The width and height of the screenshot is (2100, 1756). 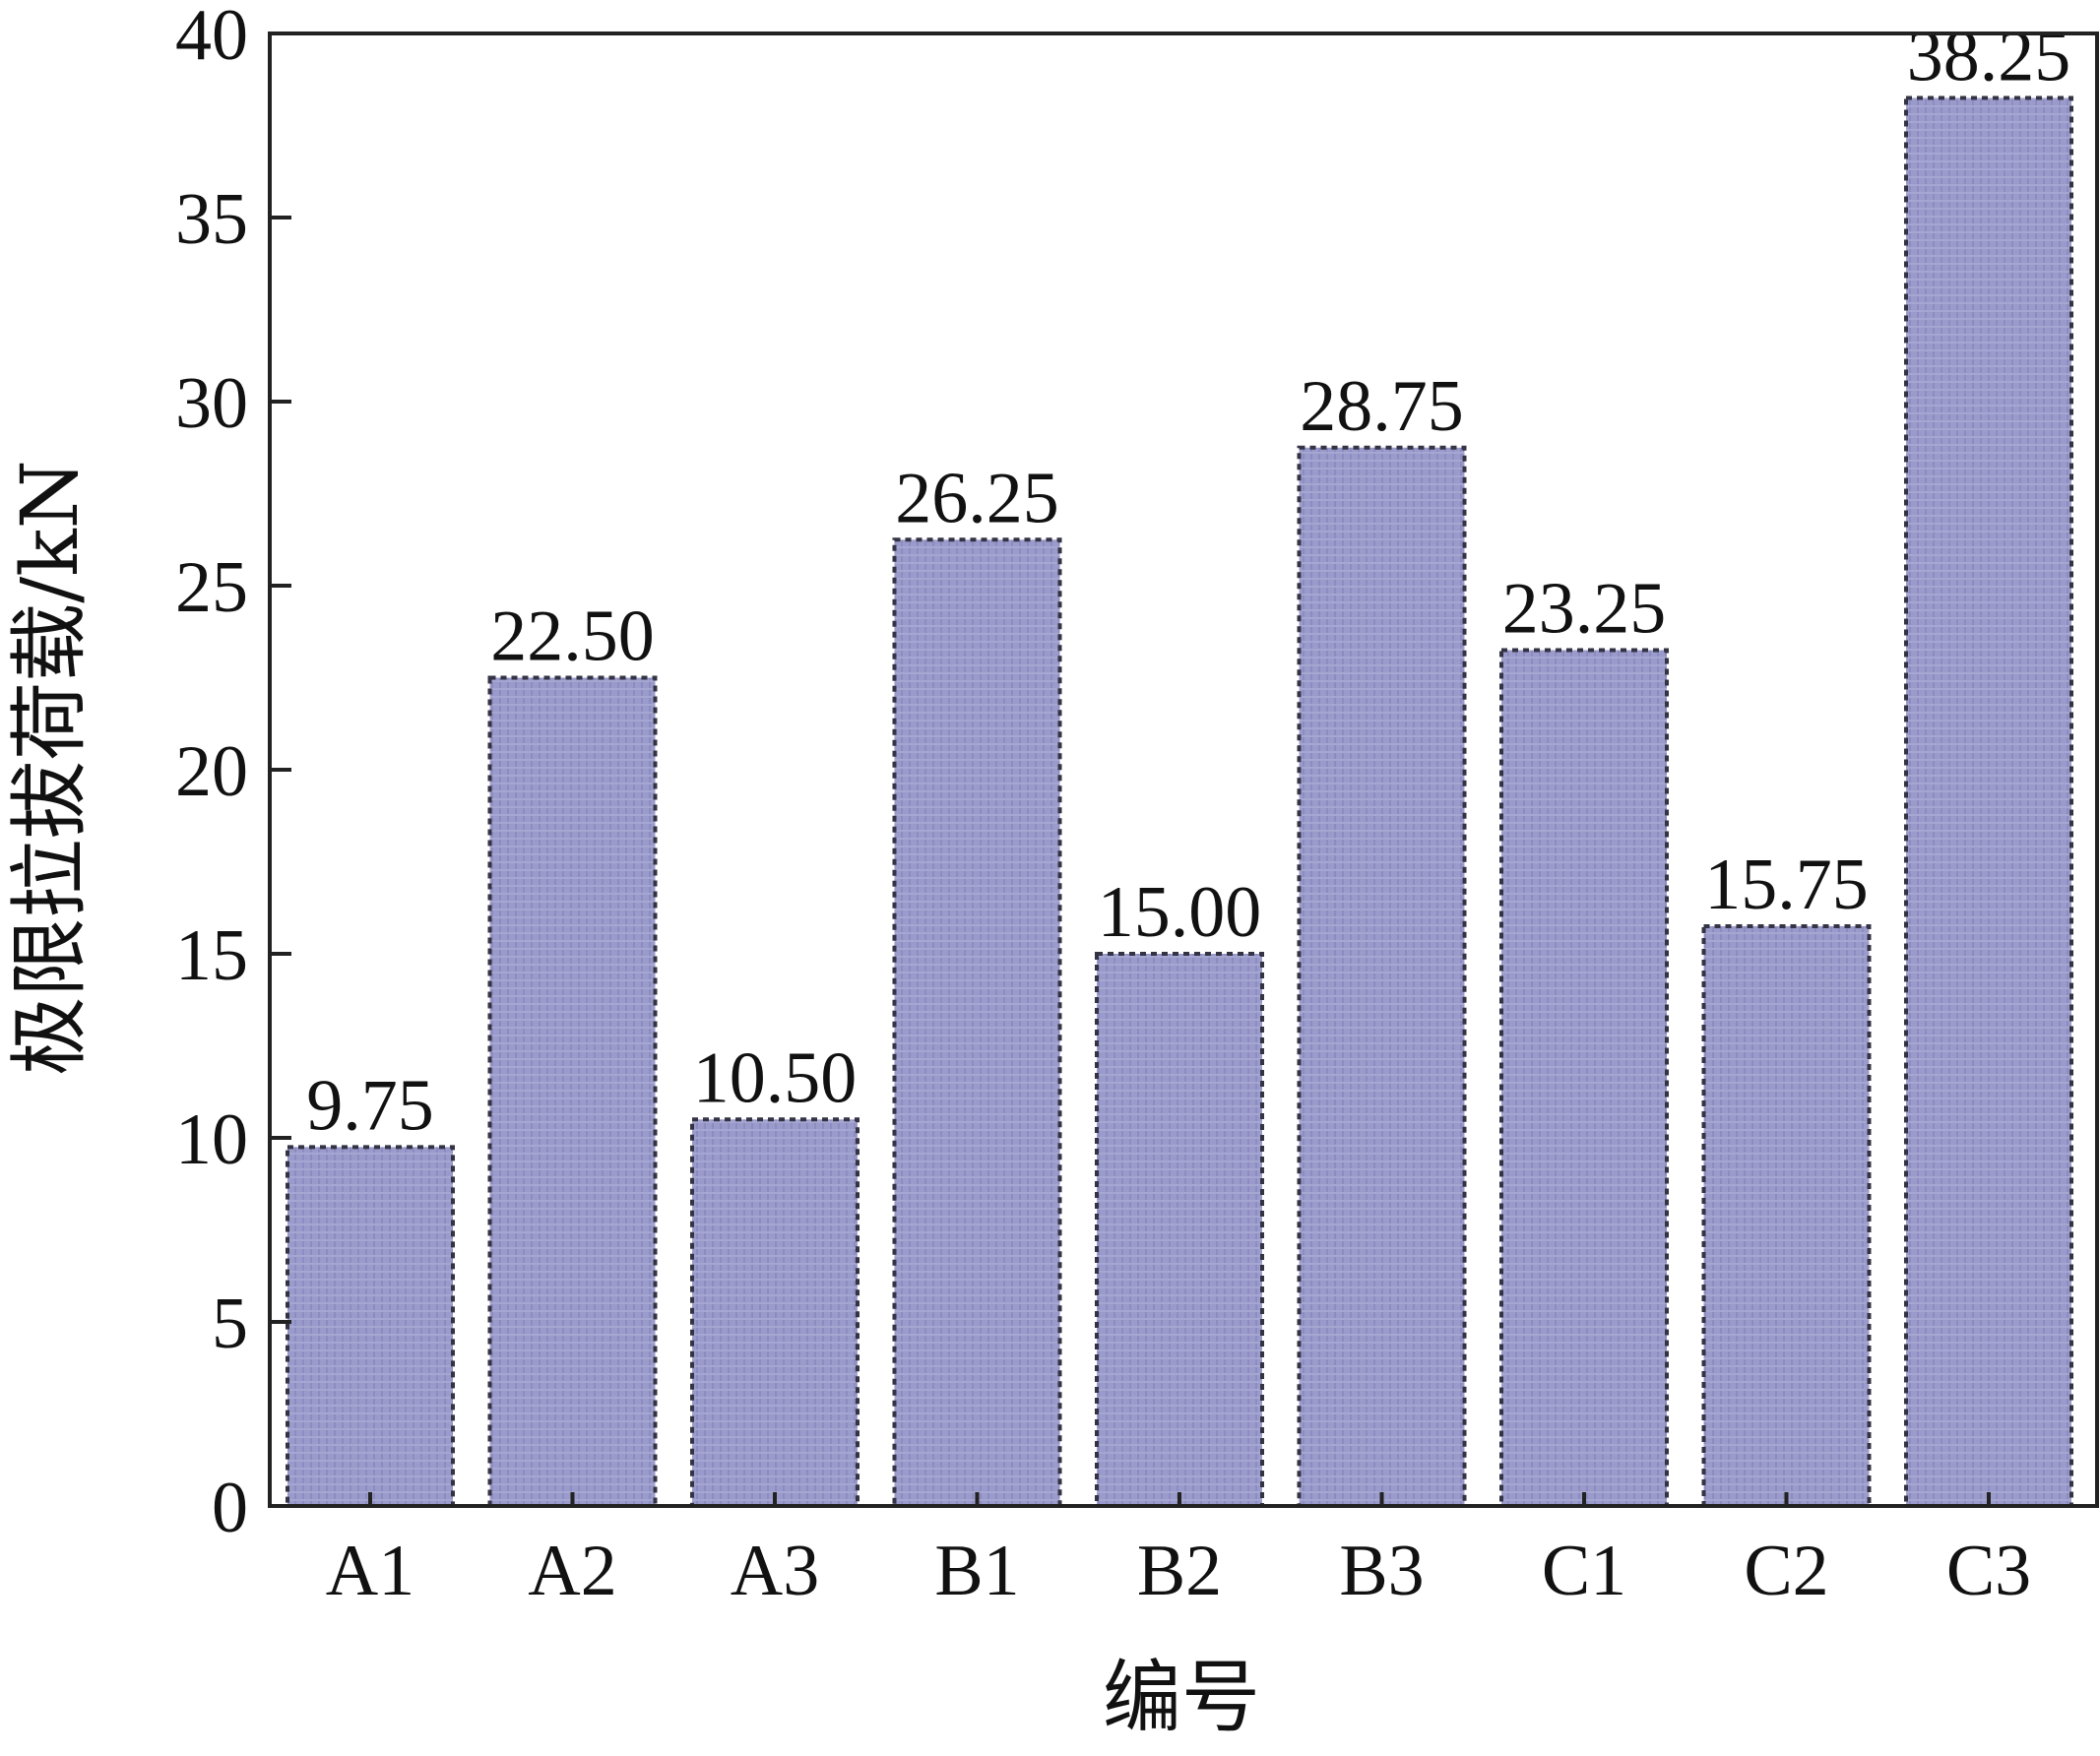 I want to click on bar-b2, so click(x=1180, y=1230).